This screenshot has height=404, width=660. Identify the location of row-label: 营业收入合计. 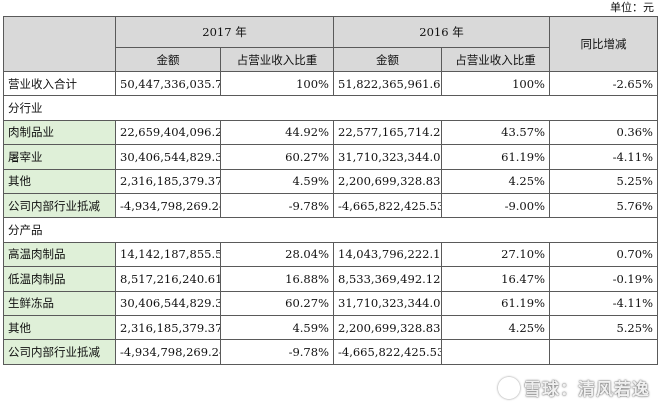
(59, 83).